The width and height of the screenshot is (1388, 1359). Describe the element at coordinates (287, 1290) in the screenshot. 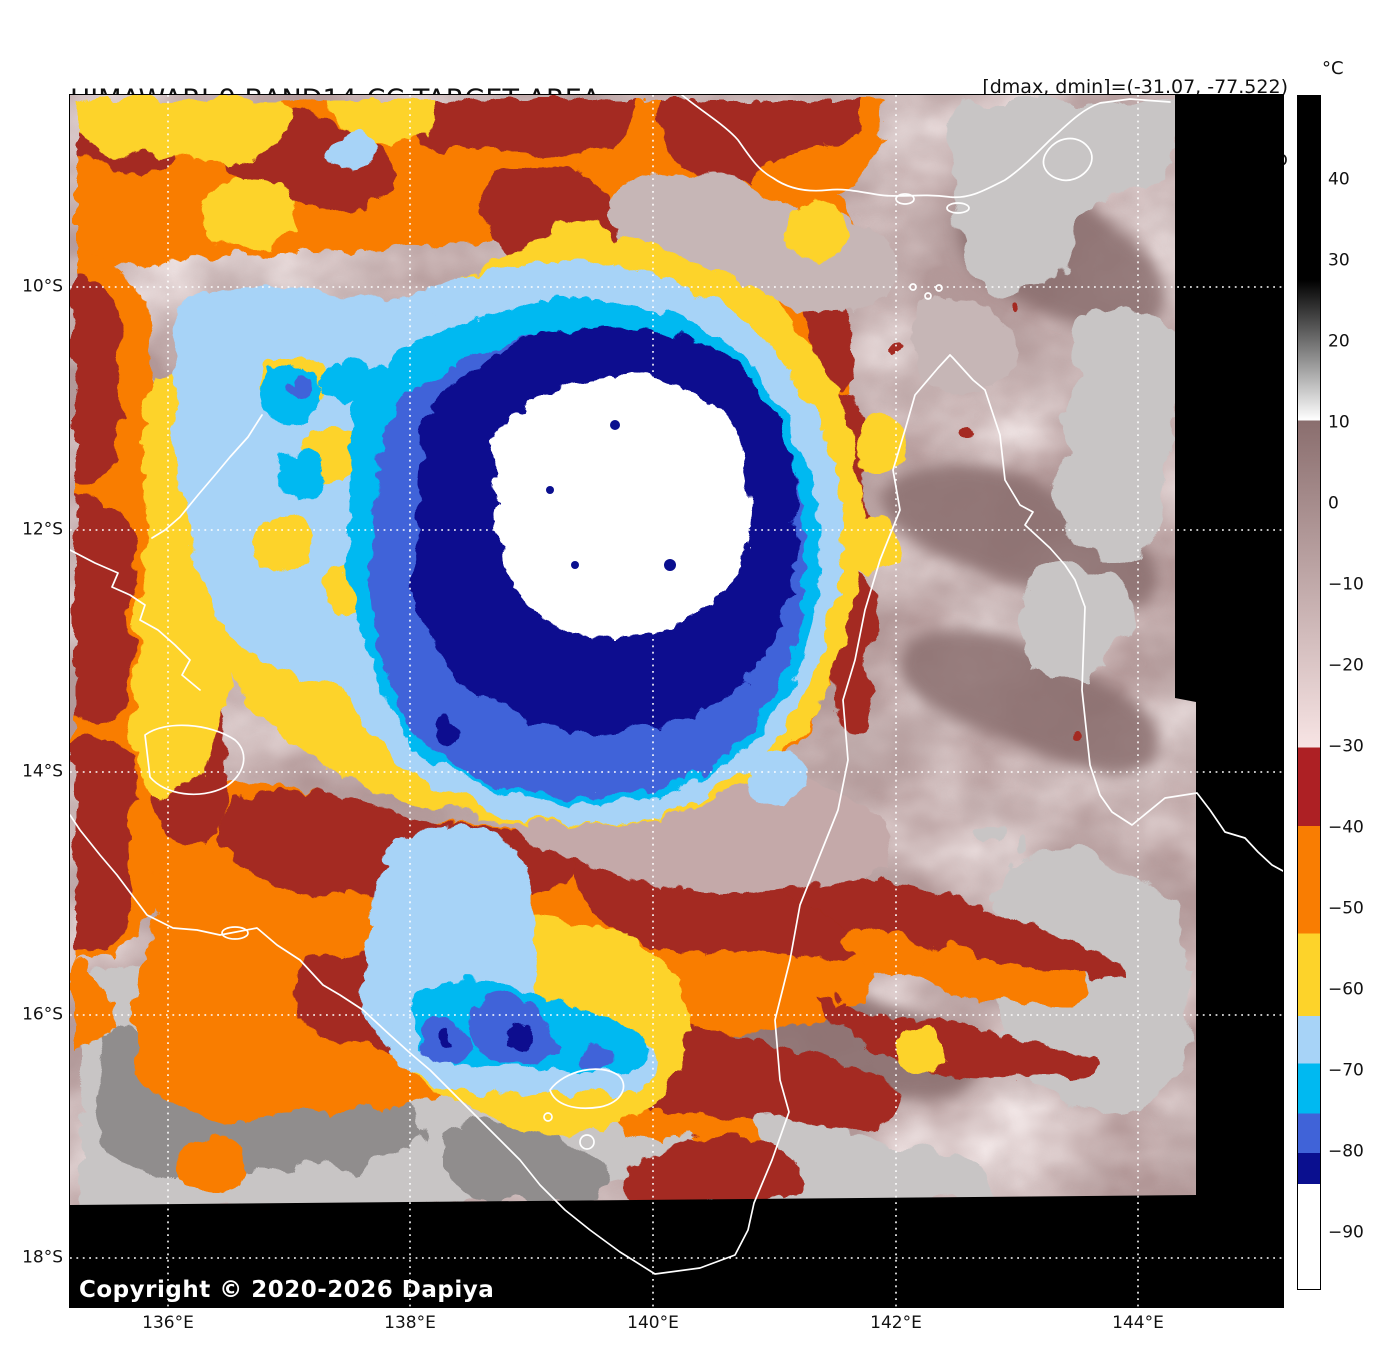

I see `copyright-watermark: Copyright © 2020-2026 Dapiya` at that location.